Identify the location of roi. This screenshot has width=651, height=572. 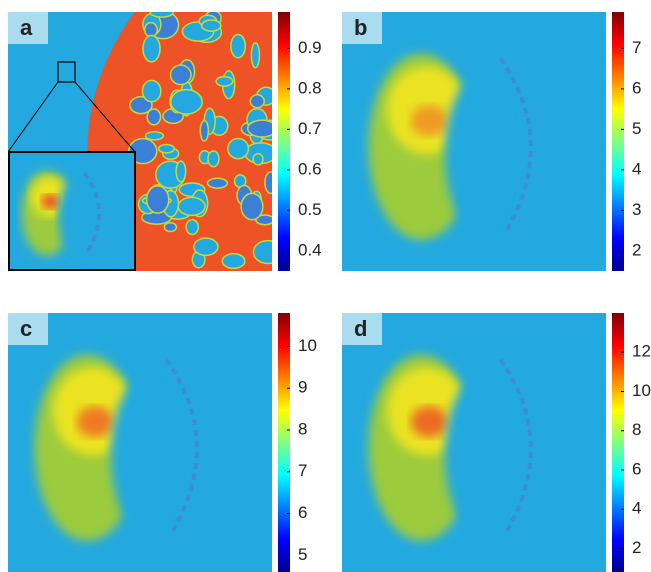
(66, 72).